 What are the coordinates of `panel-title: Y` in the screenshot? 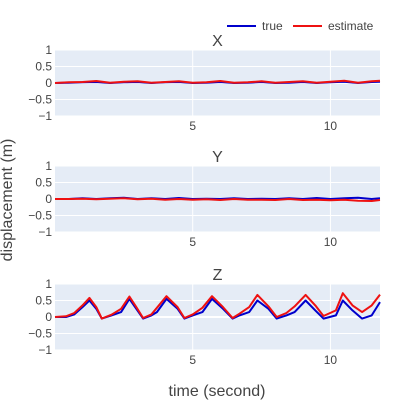 It's located at (217, 157).